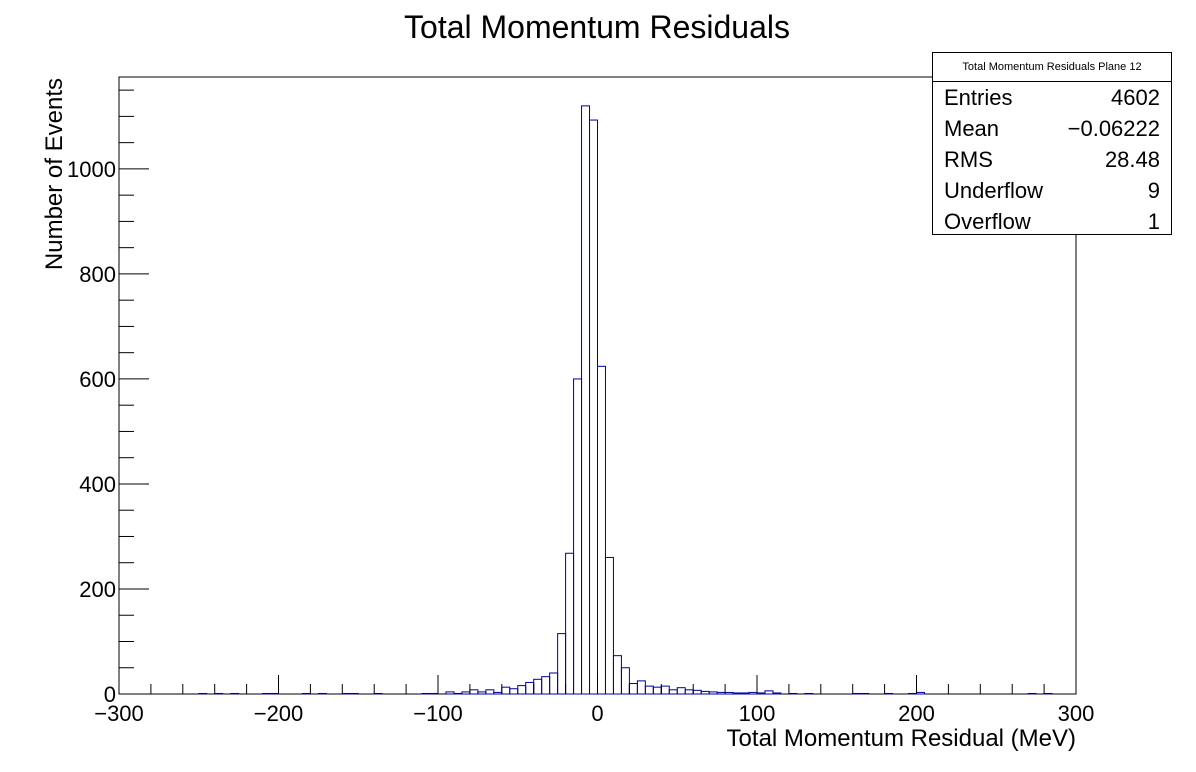 This screenshot has height=772, width=1196. I want to click on stats-key: Entries, so click(978, 97).